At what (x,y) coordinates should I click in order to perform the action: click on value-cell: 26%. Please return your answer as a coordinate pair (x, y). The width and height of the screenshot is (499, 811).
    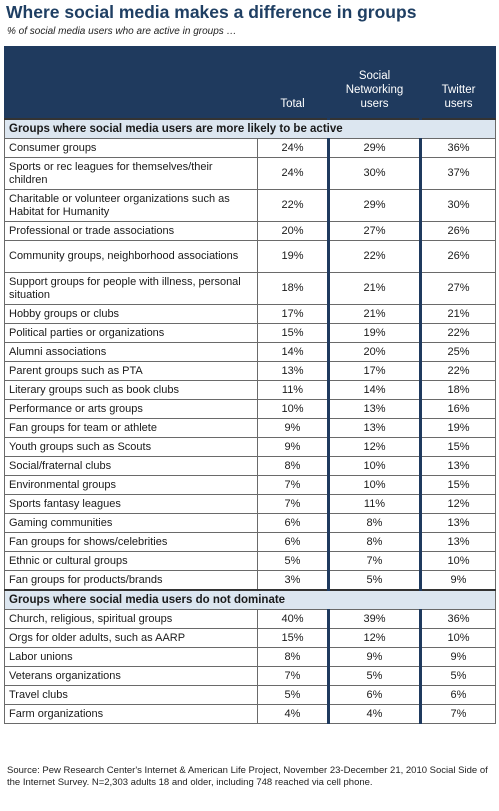
    Looking at the image, I should click on (458, 256).